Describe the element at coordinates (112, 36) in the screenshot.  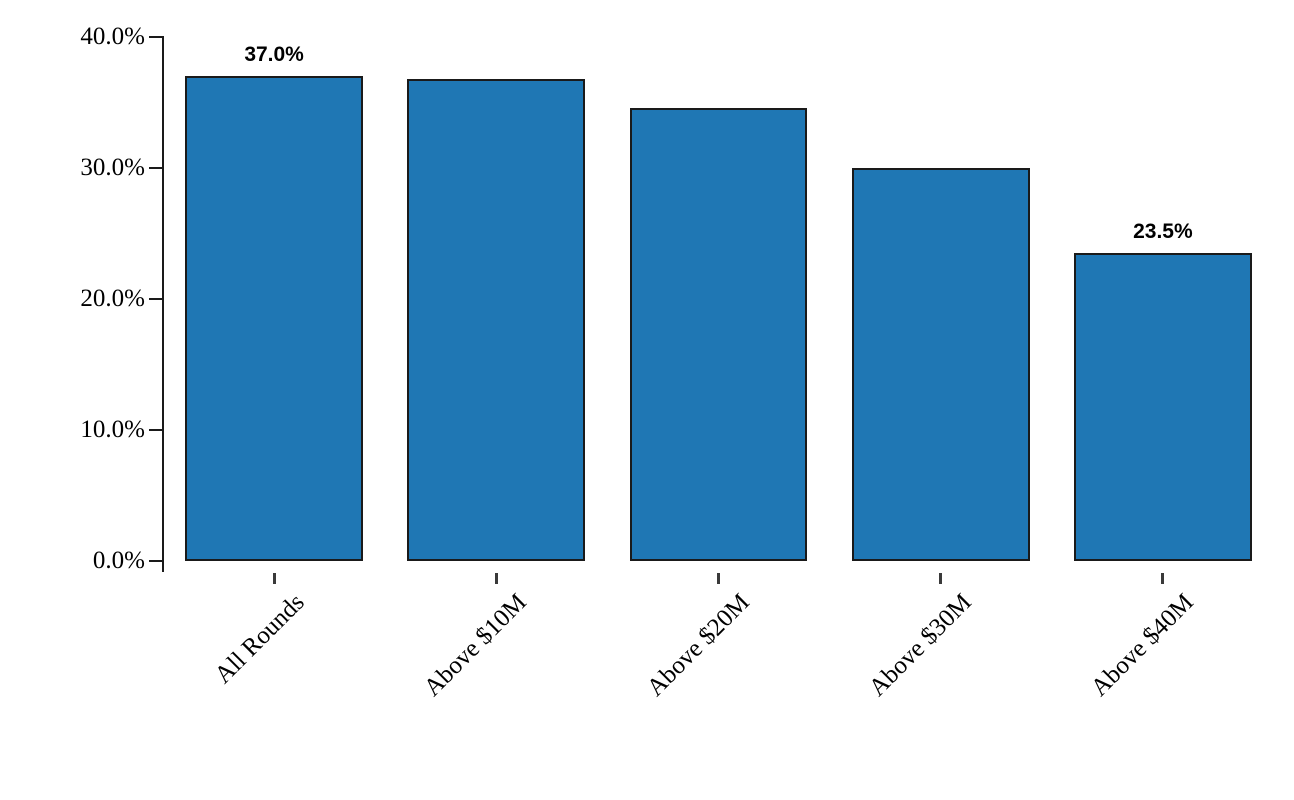
I see `y-tick-label: 40.0%` at that location.